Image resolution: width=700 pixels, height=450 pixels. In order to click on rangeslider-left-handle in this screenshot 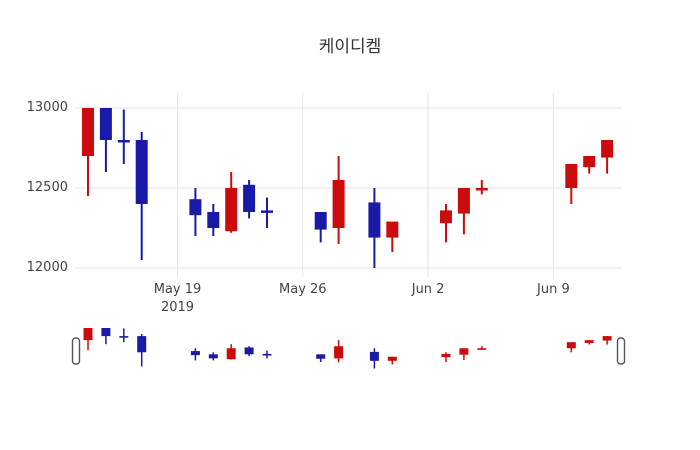, I will do `click(76, 351)`.